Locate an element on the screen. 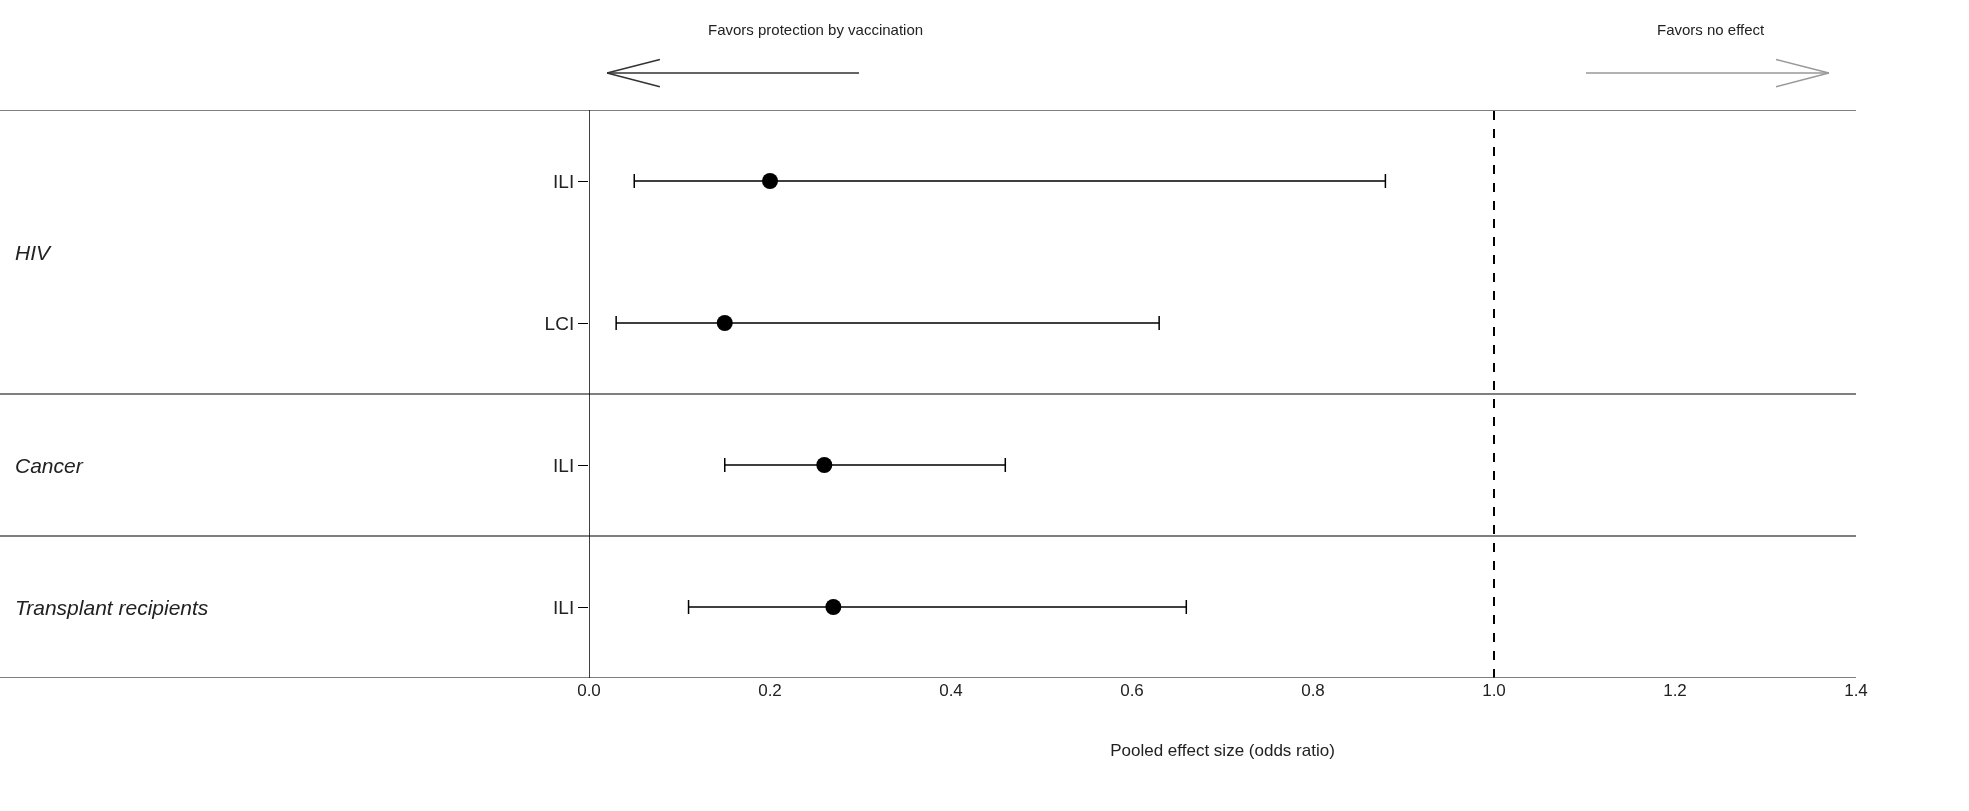  x-tick-label: 0.2 is located at coordinates (770, 690).